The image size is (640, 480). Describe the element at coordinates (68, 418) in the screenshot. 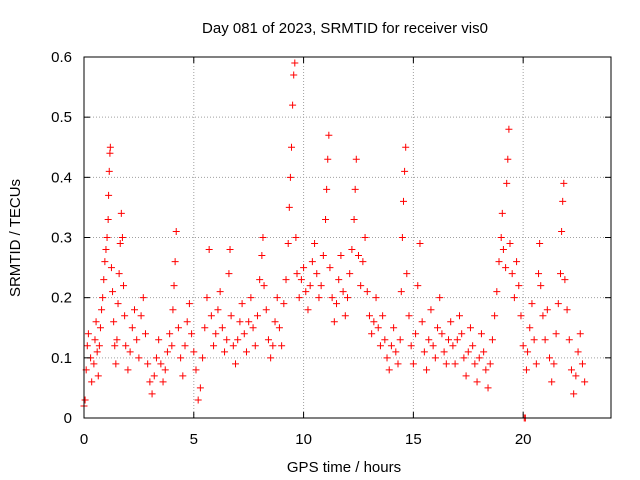

I see `y-tick-label: 0` at that location.